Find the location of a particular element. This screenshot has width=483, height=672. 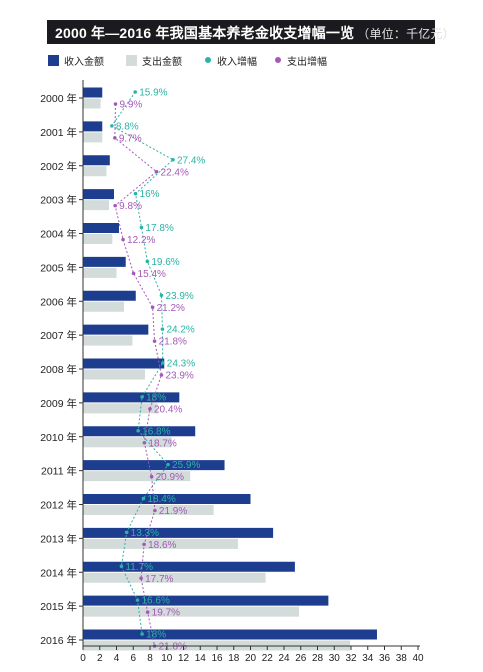

income-growth-label: 18.4% is located at coordinates (161, 499).